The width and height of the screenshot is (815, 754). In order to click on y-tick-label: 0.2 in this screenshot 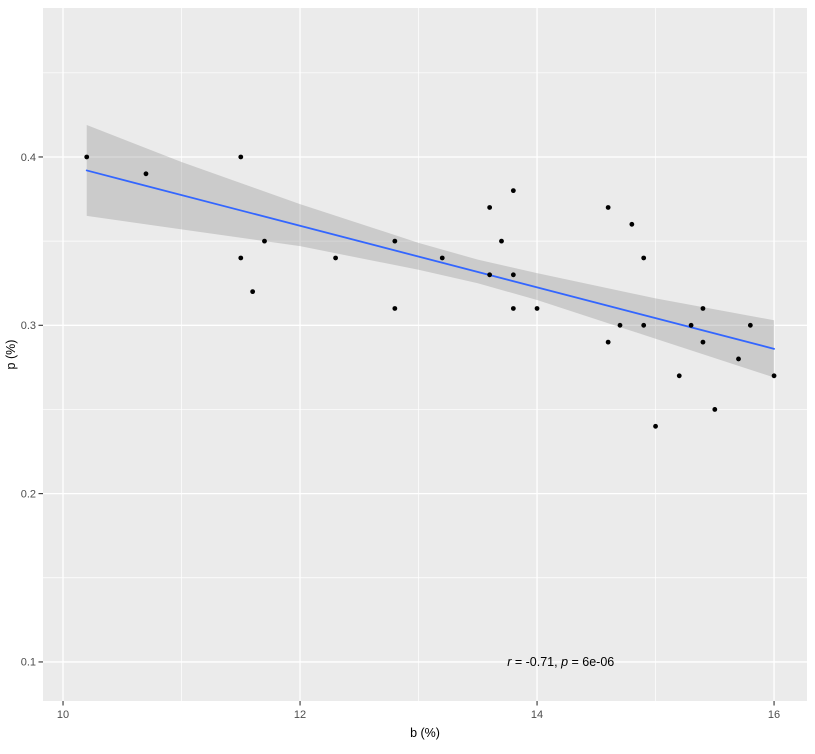, I will do `click(28, 494)`.